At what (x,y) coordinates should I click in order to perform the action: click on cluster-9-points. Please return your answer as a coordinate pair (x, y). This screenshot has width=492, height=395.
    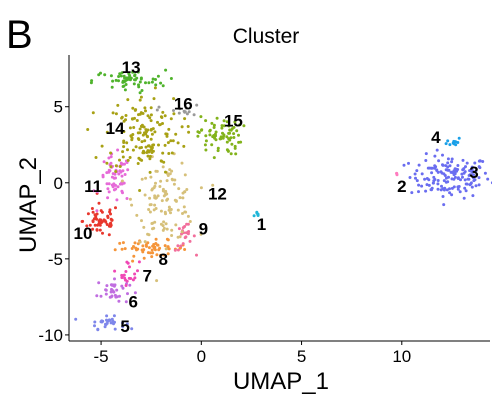
    Looking at the image, I should click on (185, 239).